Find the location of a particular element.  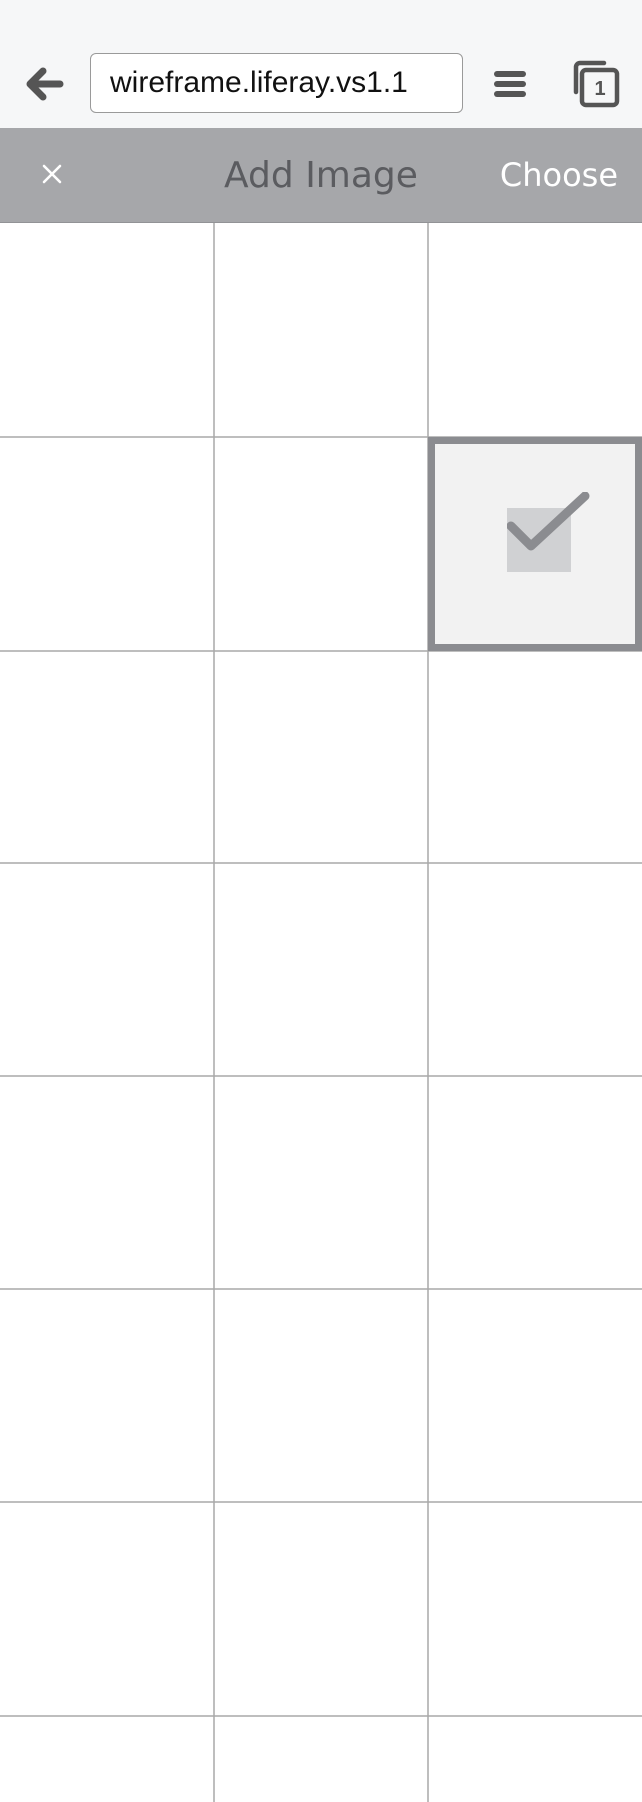

back-button is located at coordinates (44, 84).